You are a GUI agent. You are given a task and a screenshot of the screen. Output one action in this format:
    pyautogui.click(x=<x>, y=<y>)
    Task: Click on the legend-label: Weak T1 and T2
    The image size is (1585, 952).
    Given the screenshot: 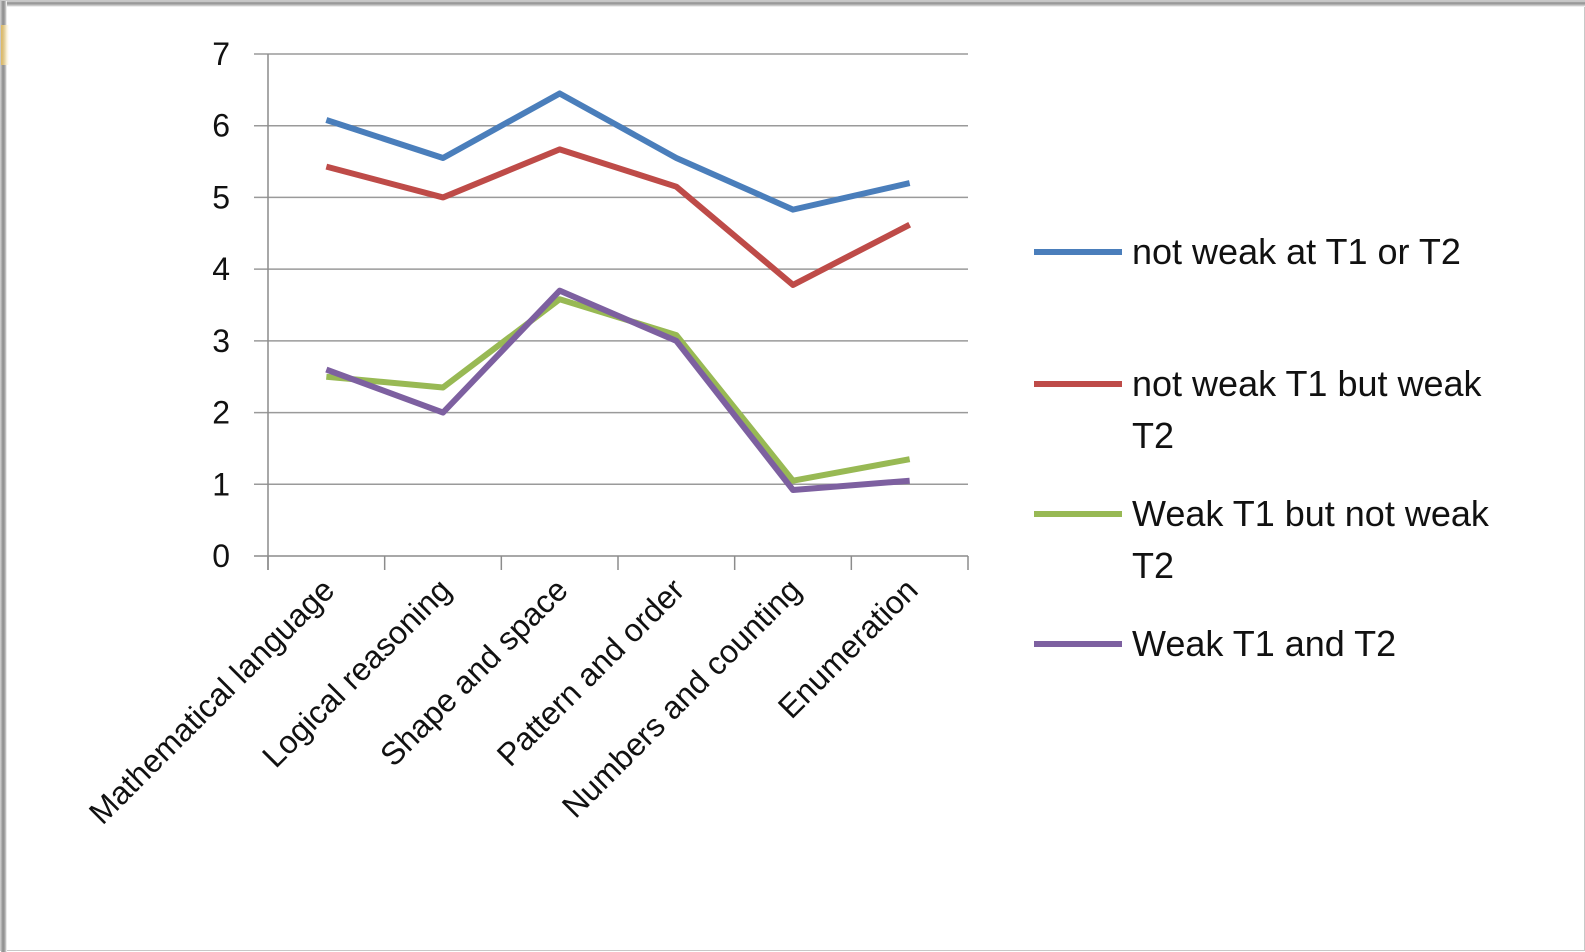 What is the action you would take?
    pyautogui.click(x=1264, y=643)
    